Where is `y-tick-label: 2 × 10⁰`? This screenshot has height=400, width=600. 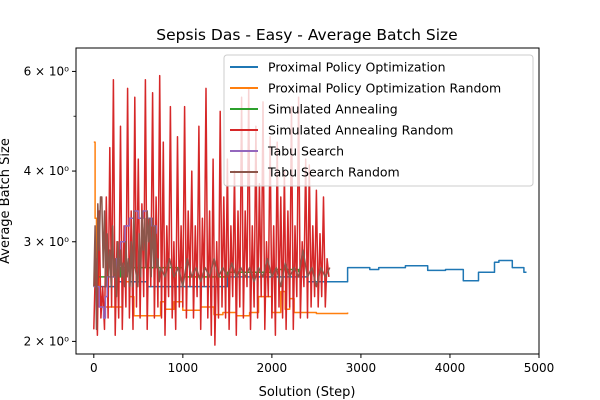 y-tick-label: 2 × 10⁰ is located at coordinates (47, 341).